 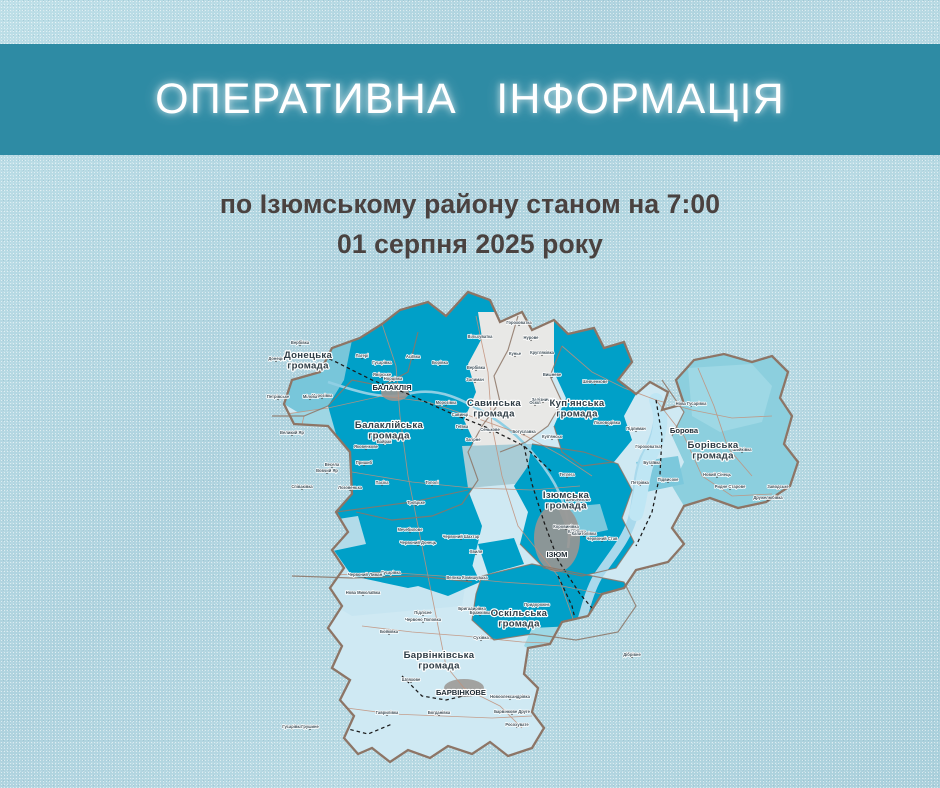 What do you see at coordinates (515, 353) in the screenshot?
I see `settlement-label: Кунье` at bounding box center [515, 353].